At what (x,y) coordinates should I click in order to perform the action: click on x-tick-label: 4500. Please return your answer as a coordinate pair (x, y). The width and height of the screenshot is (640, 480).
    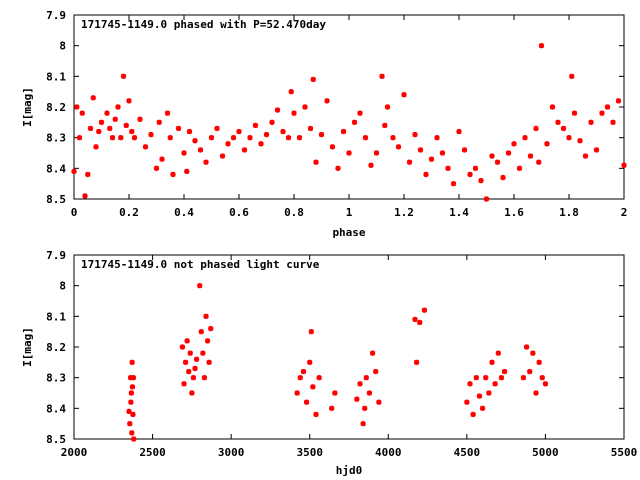
    Looking at the image, I should click on (467, 452).